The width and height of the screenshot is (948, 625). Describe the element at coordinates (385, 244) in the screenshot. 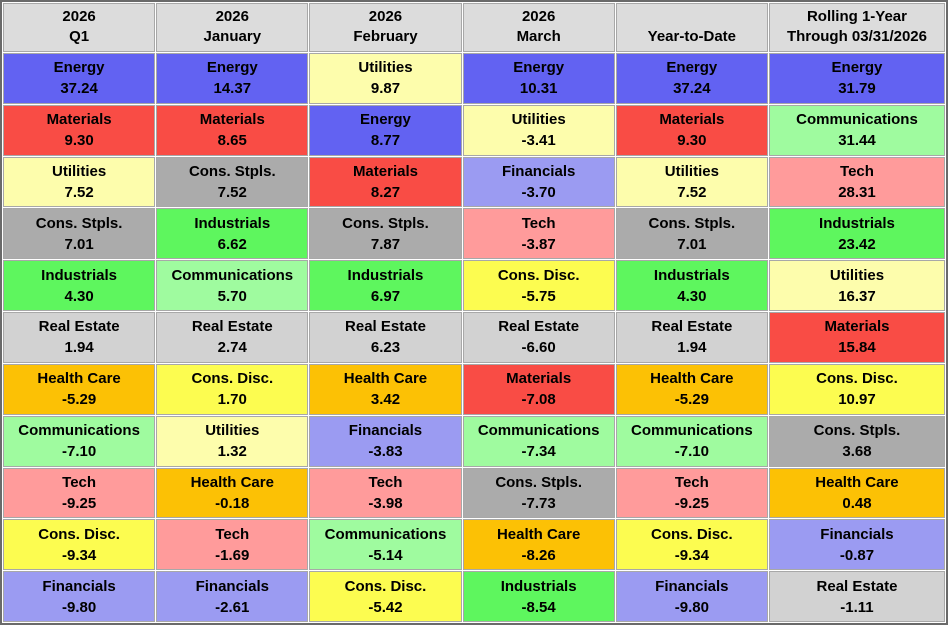

I see `sector-return-value: 7.87` at that location.